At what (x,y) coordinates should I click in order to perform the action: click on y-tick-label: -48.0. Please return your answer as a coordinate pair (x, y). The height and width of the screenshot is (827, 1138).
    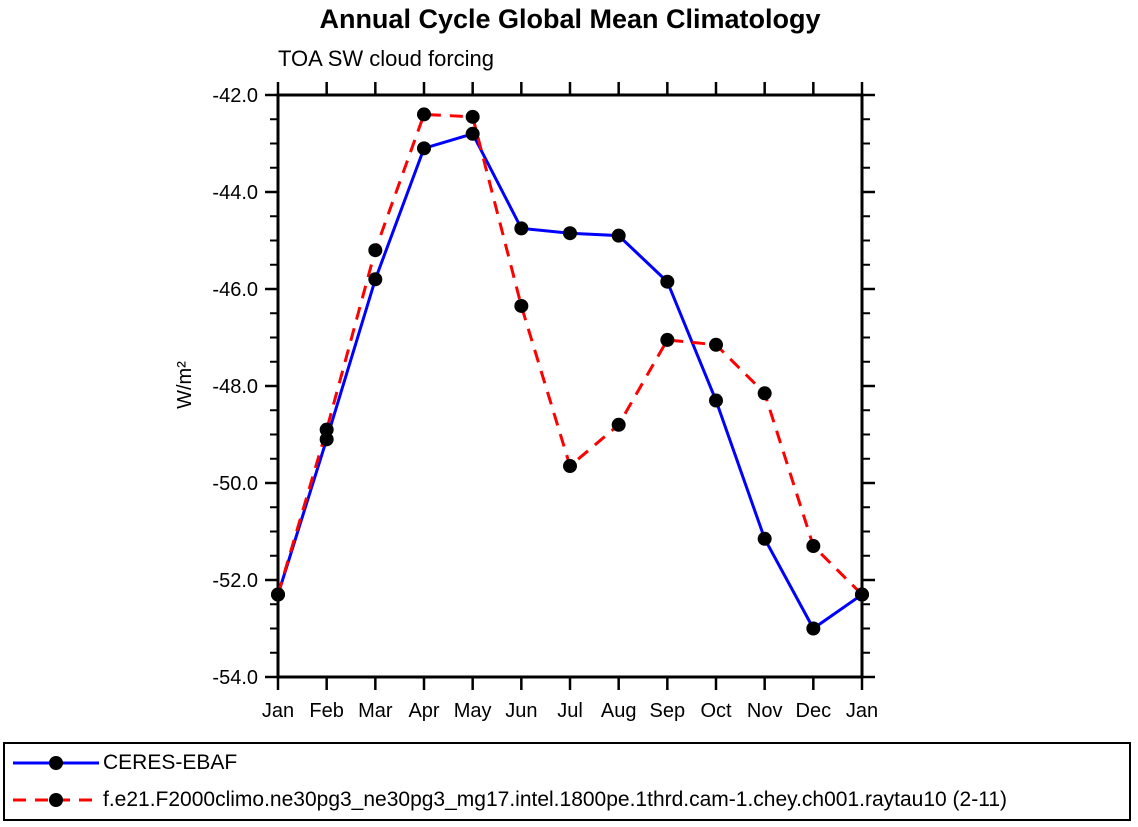
    Looking at the image, I should click on (235, 387).